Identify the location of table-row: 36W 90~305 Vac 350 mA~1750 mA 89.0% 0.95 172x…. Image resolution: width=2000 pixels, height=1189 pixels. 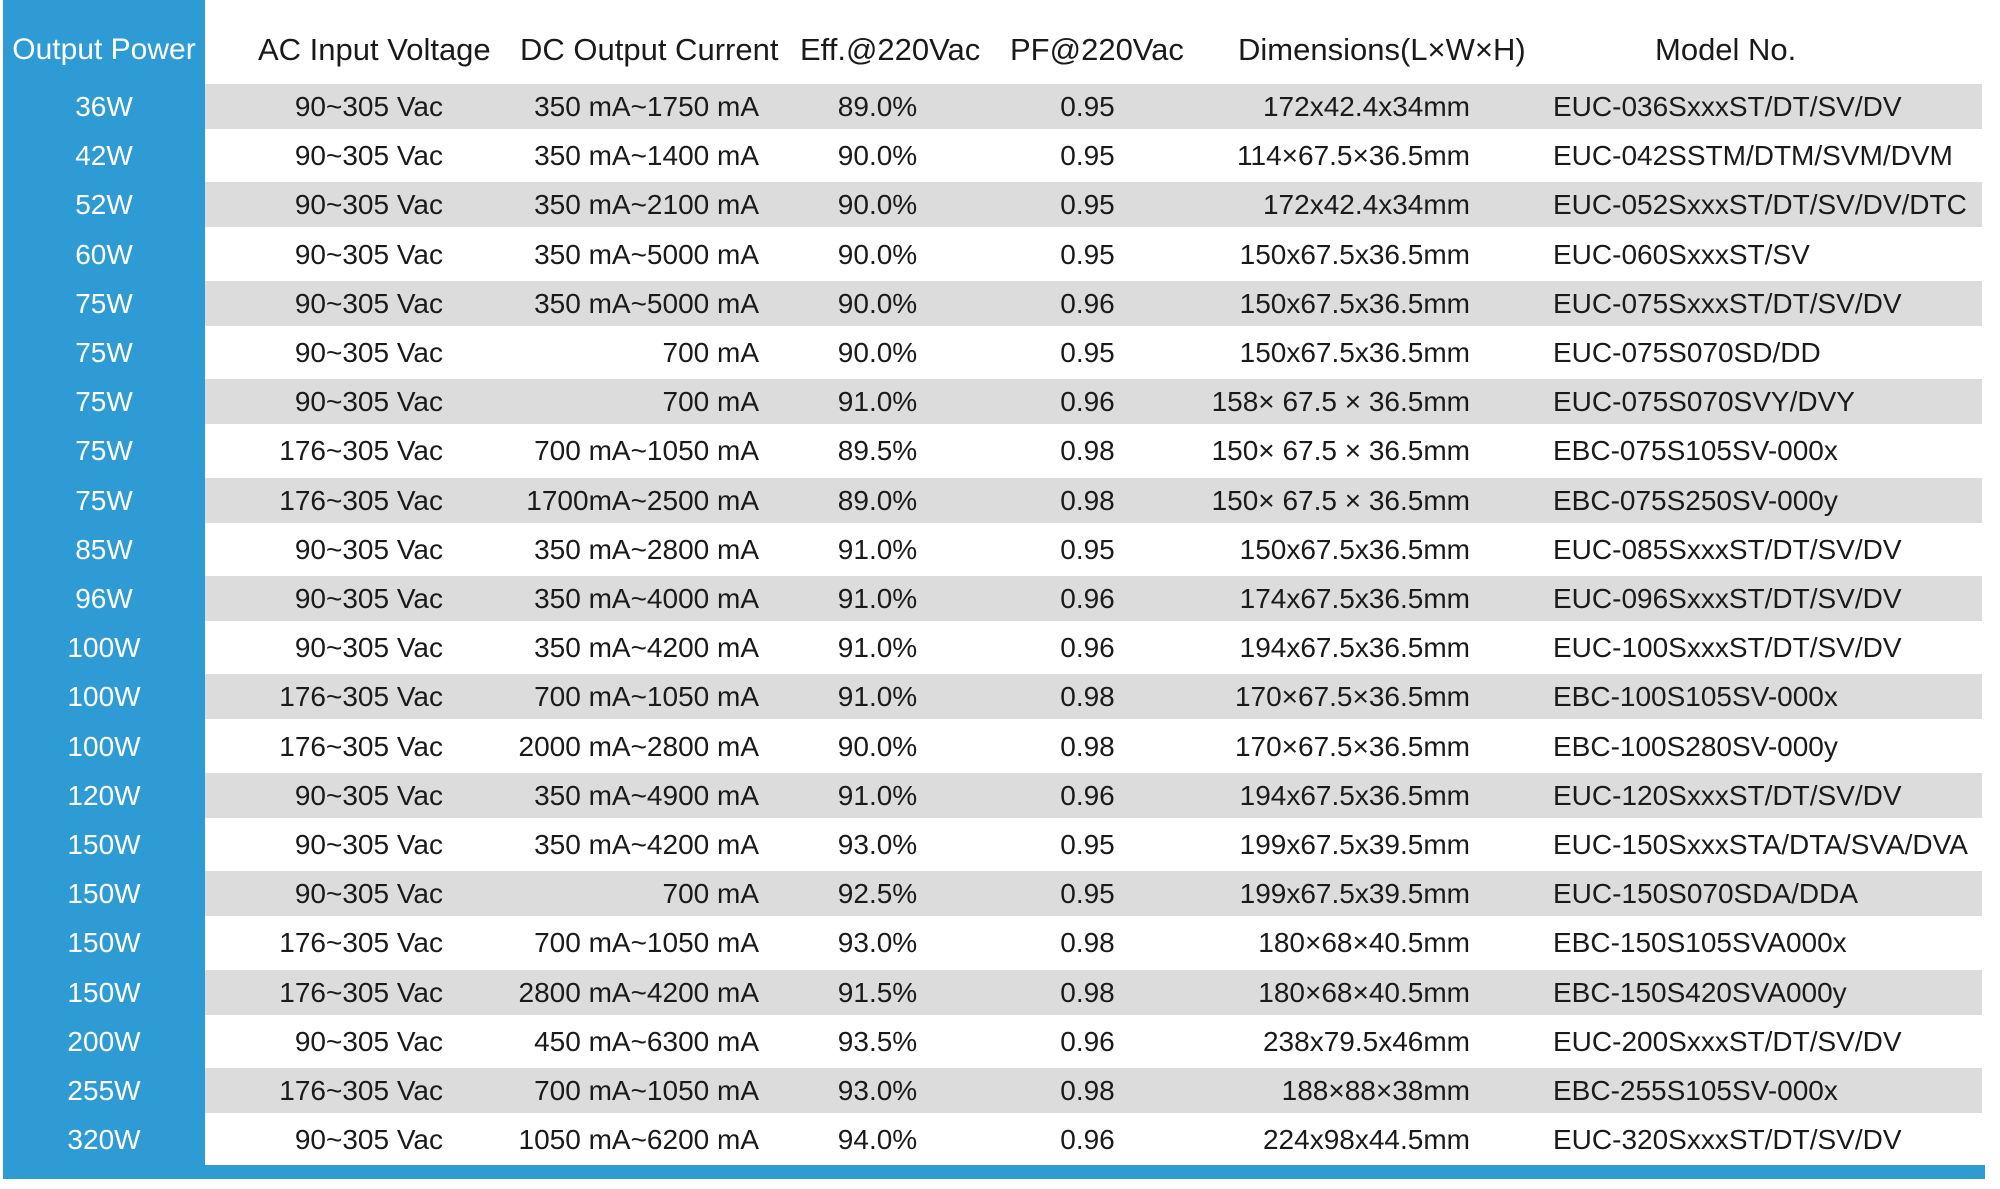
(1000, 106).